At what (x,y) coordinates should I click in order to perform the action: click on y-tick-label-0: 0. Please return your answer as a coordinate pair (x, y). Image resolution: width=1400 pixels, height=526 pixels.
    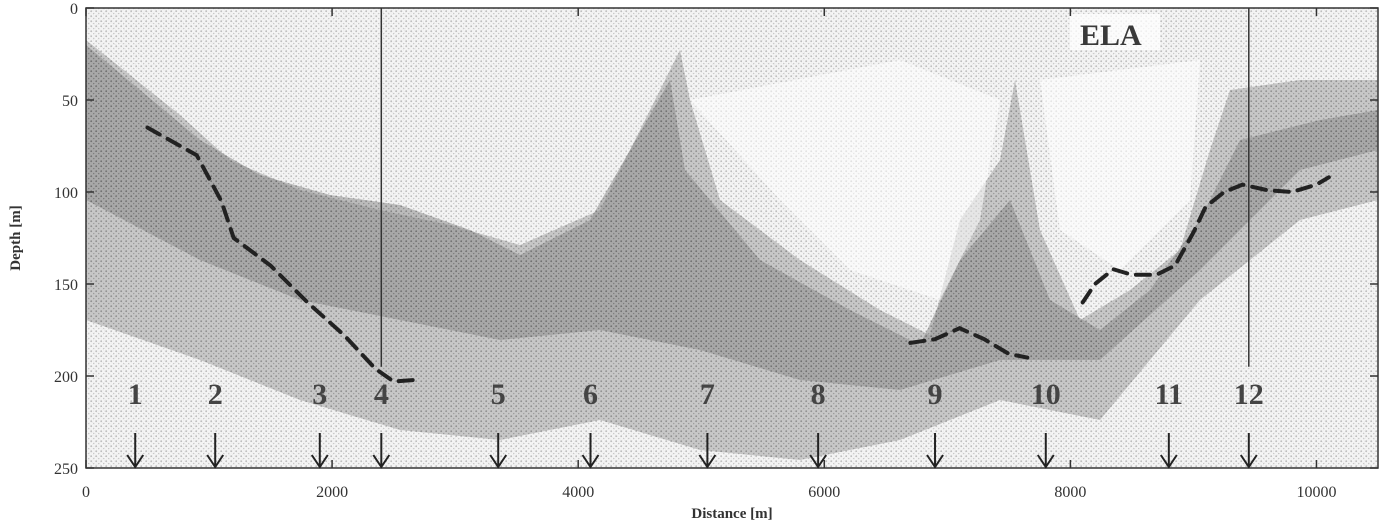
    Looking at the image, I should click on (74, 9).